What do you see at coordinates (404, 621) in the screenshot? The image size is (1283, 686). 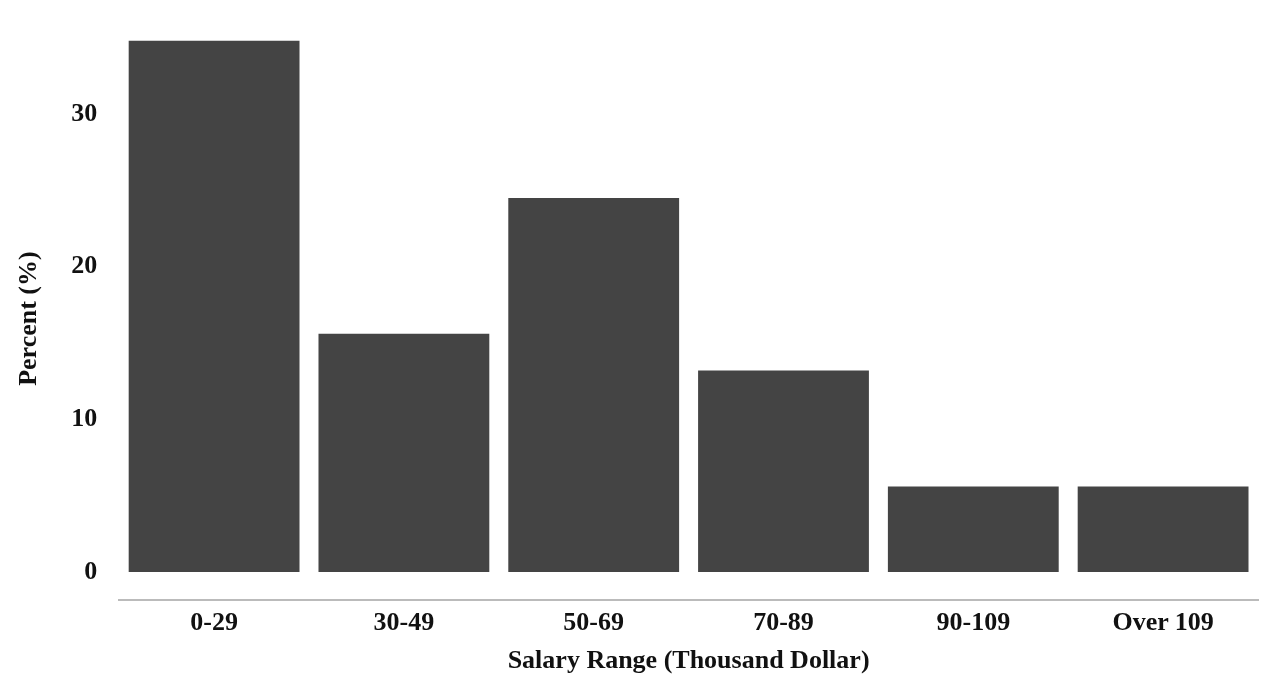 I see `x-tick-label: 30-49` at bounding box center [404, 621].